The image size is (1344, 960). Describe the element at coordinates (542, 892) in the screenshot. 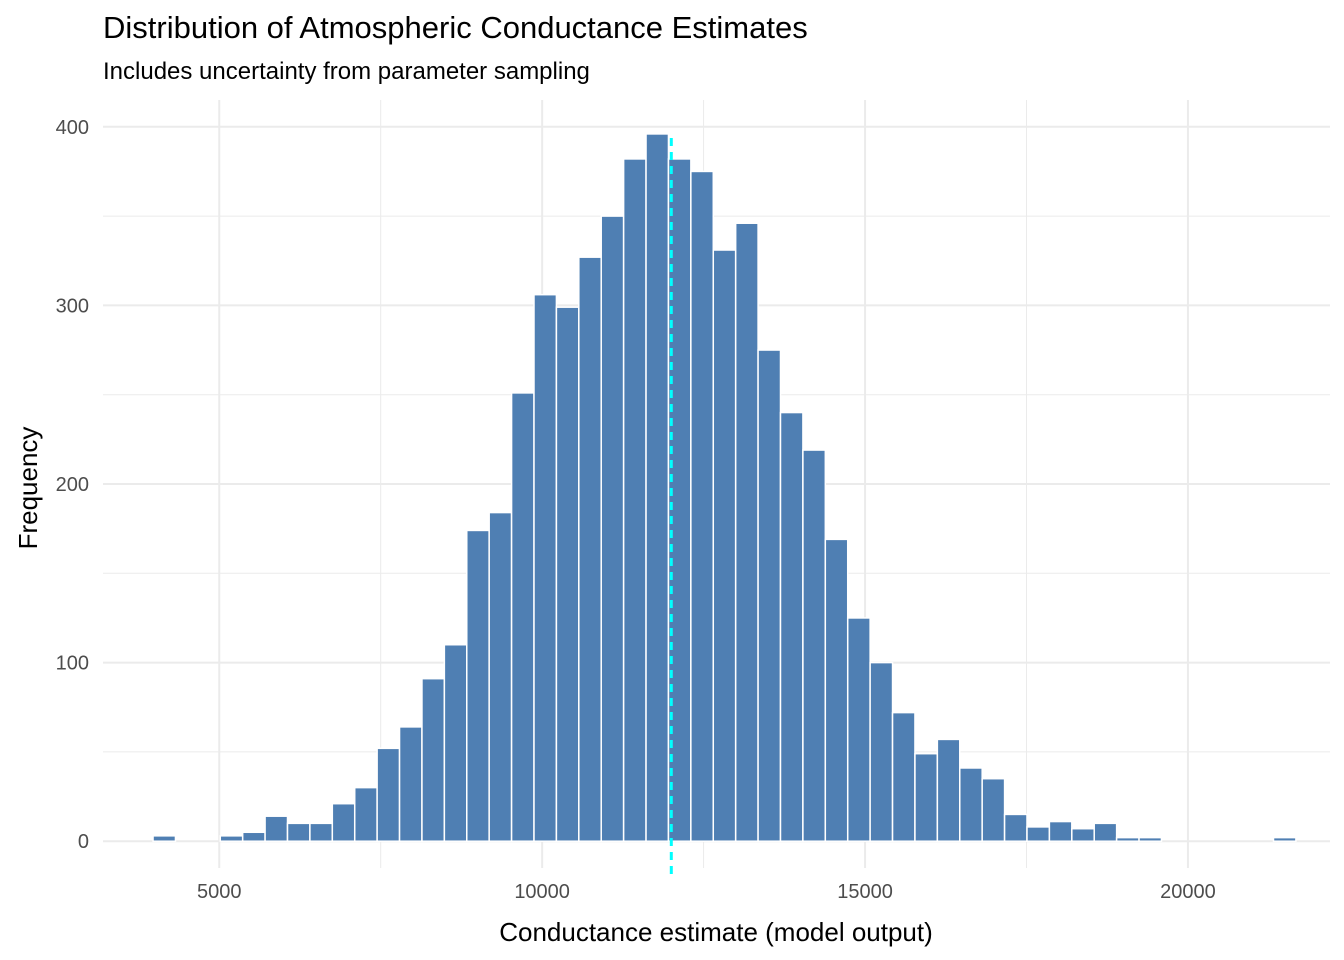

I see `x-tick-label: 10000` at that location.